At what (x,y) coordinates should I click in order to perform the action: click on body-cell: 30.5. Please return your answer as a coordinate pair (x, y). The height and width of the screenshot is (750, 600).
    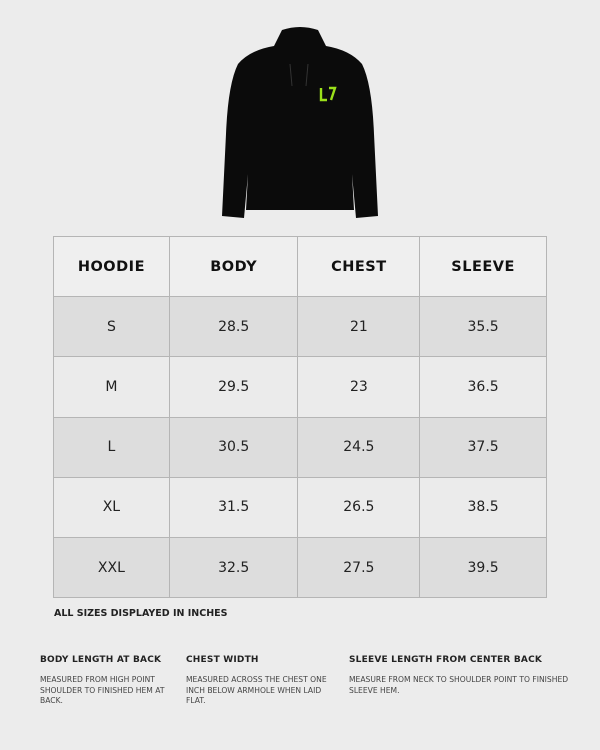
    Looking at the image, I should click on (233, 447).